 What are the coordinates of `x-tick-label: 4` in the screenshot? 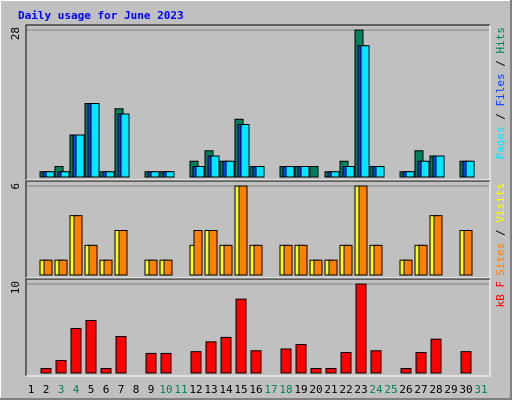 It's located at (76, 389).